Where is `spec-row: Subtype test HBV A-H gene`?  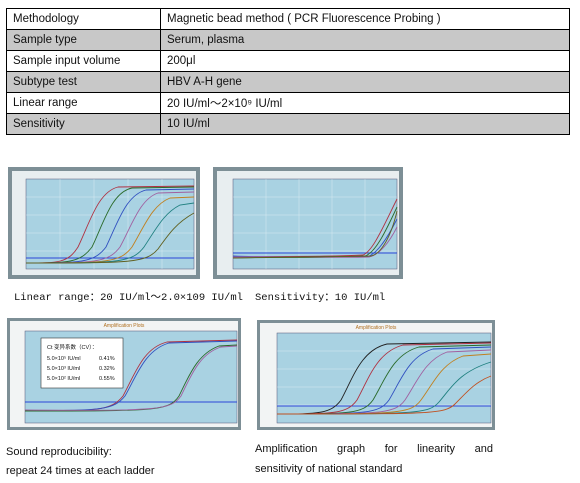 spec-row: Subtype test HBV A-H gene is located at coordinates (288, 82).